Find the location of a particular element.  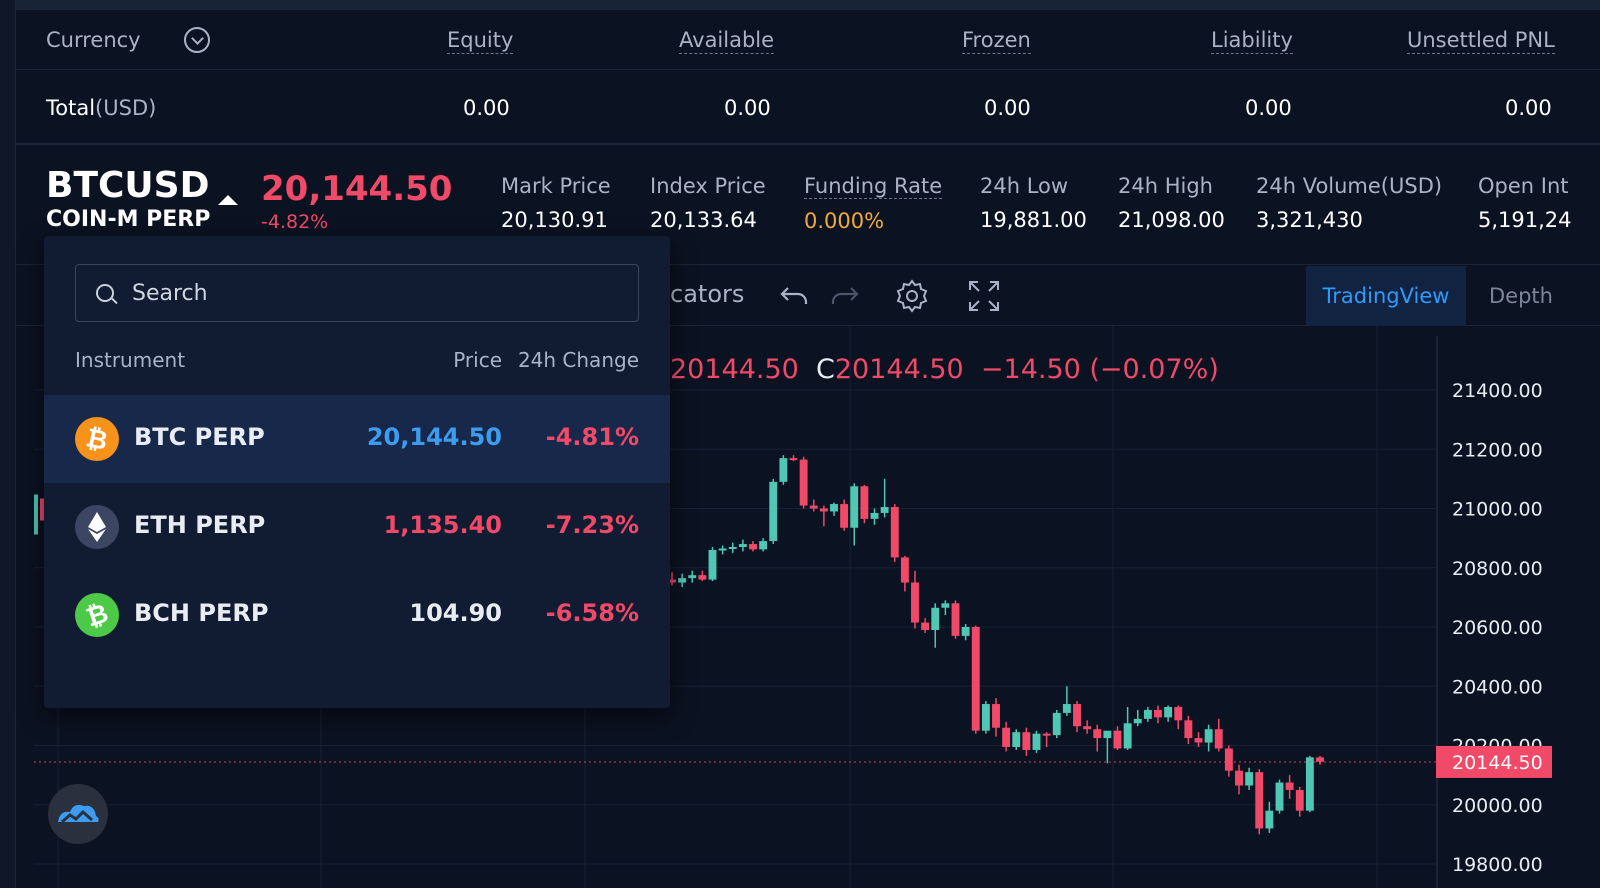

instrument-row-eth: ETH PERP 1,135.40 -7.23% is located at coordinates (357, 527).